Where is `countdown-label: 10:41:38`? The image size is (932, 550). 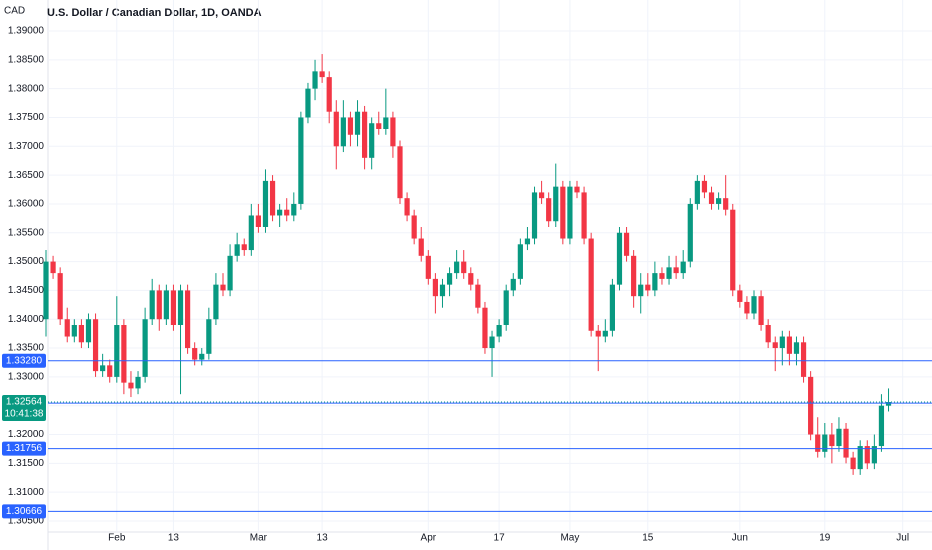 countdown-label: 10:41:38 is located at coordinates (24, 414).